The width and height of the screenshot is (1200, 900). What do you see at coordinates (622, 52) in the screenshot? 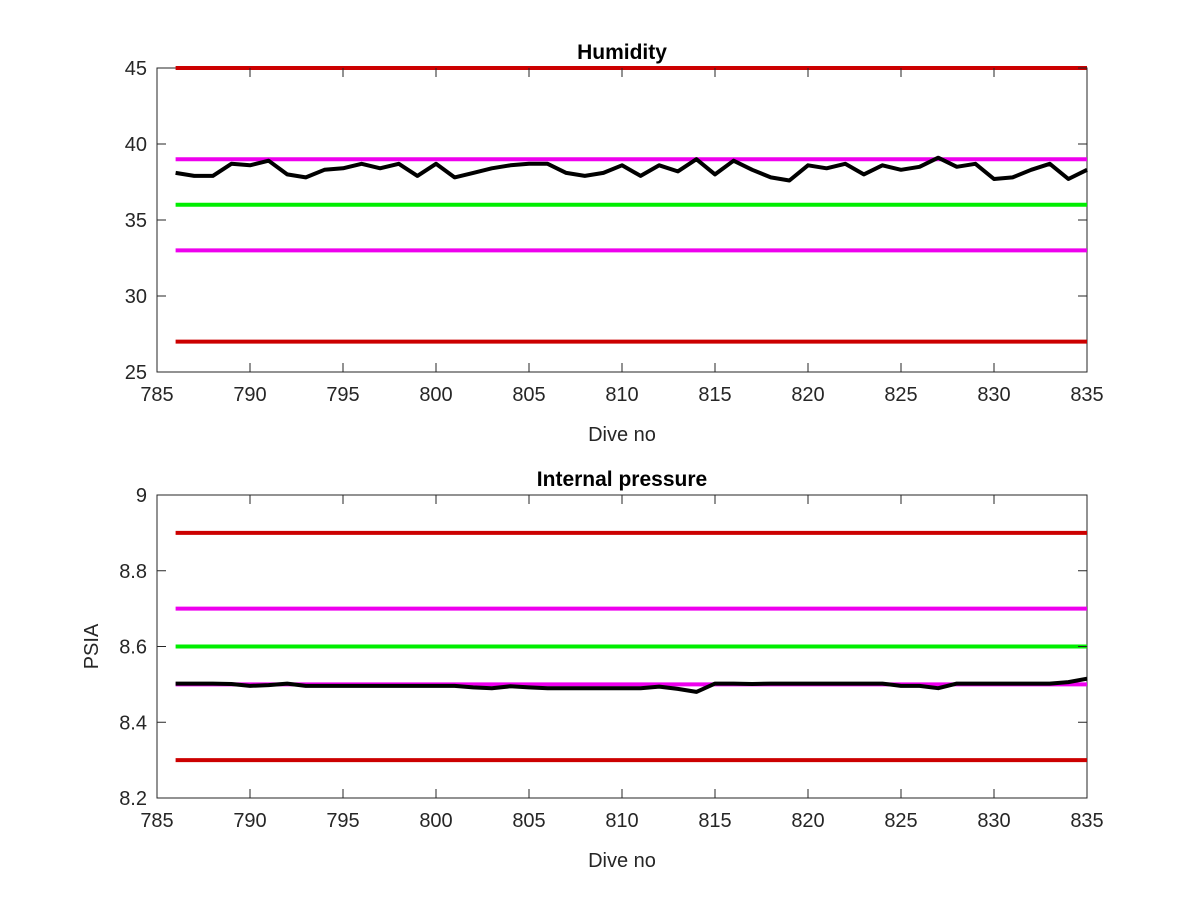
I see `humidity-title: Humidity` at bounding box center [622, 52].